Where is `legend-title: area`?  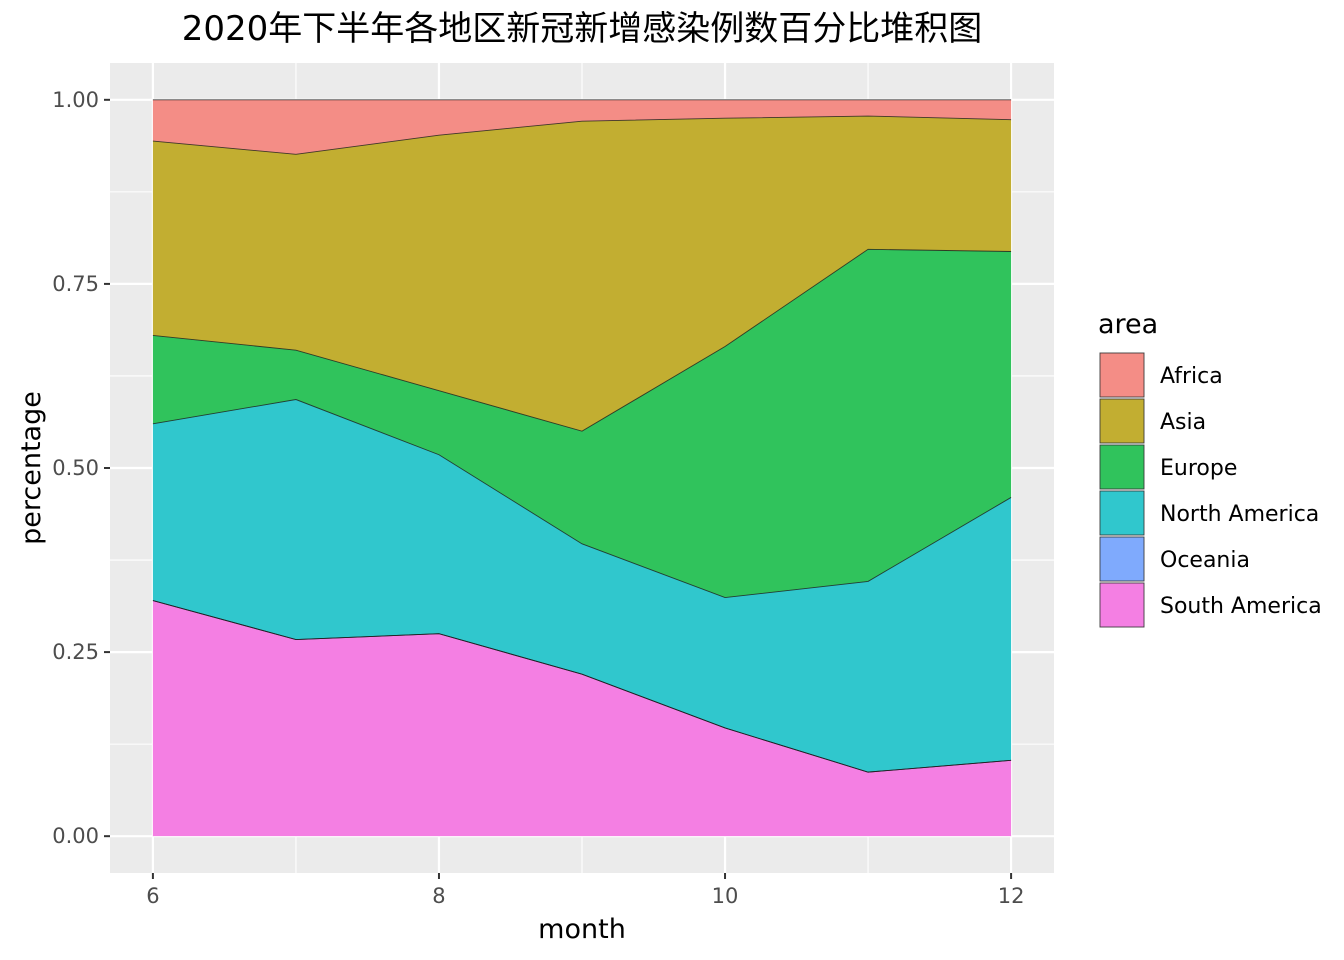 legend-title: area is located at coordinates (1128, 324).